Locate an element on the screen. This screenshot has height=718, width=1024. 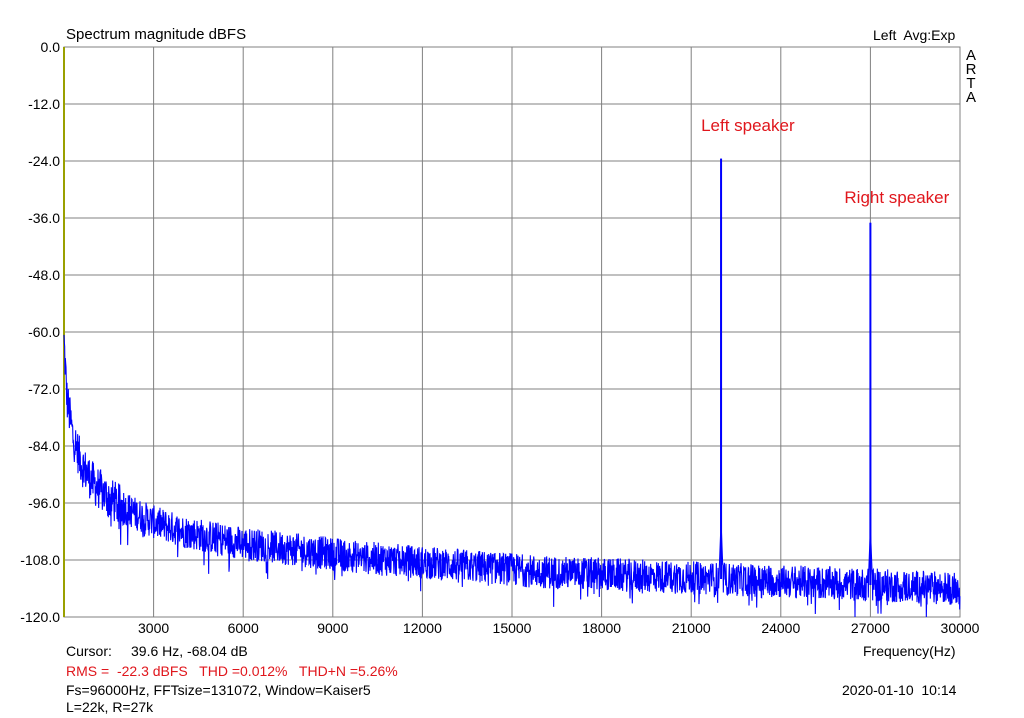
y-tick-label: -72.0 is located at coordinates (44, 389).